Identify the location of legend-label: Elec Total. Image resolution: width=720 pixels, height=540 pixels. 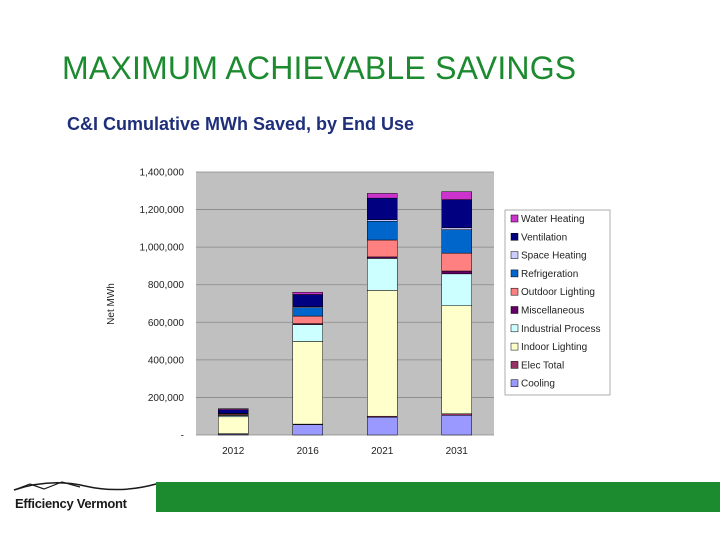
(542, 365).